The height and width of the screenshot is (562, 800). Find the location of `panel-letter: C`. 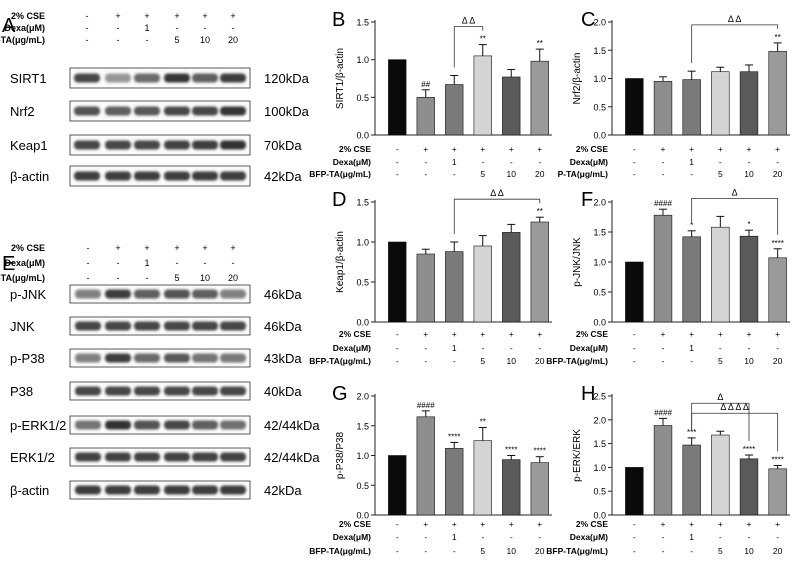

panel-letter: C is located at coordinates (588, 20).